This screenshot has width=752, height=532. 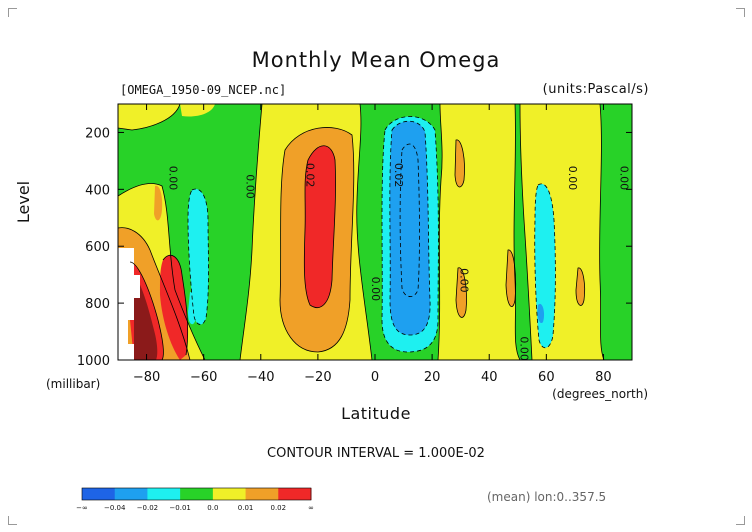 I want to click on colorbar-label: 0.02, so click(x=278, y=508).